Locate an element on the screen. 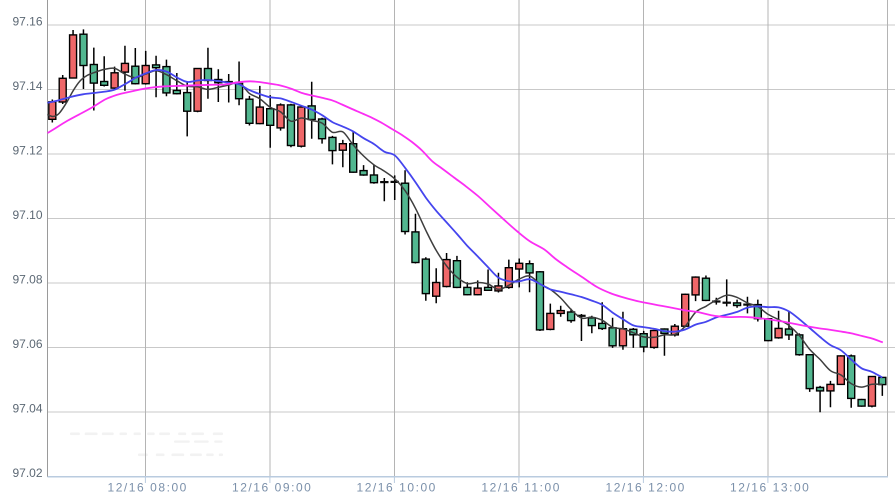 Image resolution: width=895 pixels, height=502 pixels. svg-text: 97.14 is located at coordinates (27, 86).